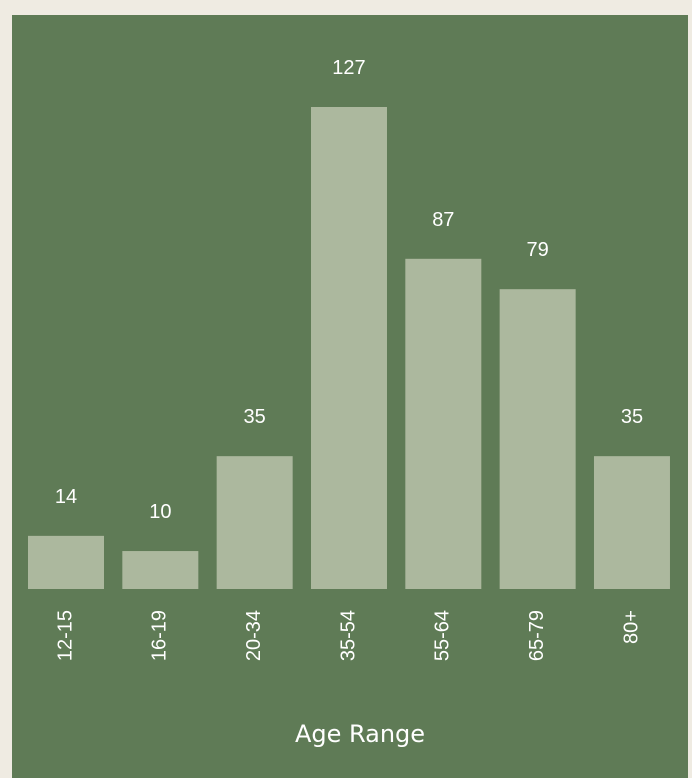  Describe the element at coordinates (160, 512) in the screenshot. I see `data-label: 10` at that location.